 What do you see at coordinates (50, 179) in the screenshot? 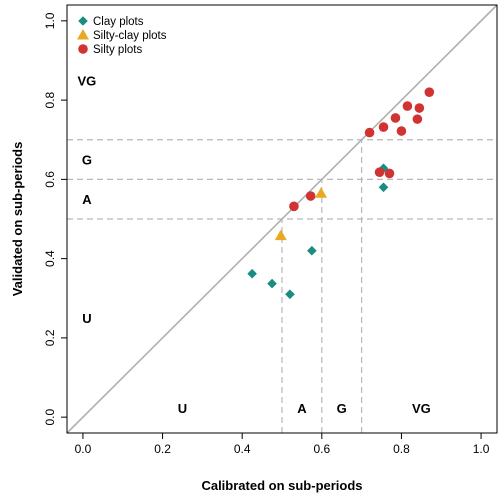
I see `y-tick-label: 0.6` at bounding box center [50, 179].